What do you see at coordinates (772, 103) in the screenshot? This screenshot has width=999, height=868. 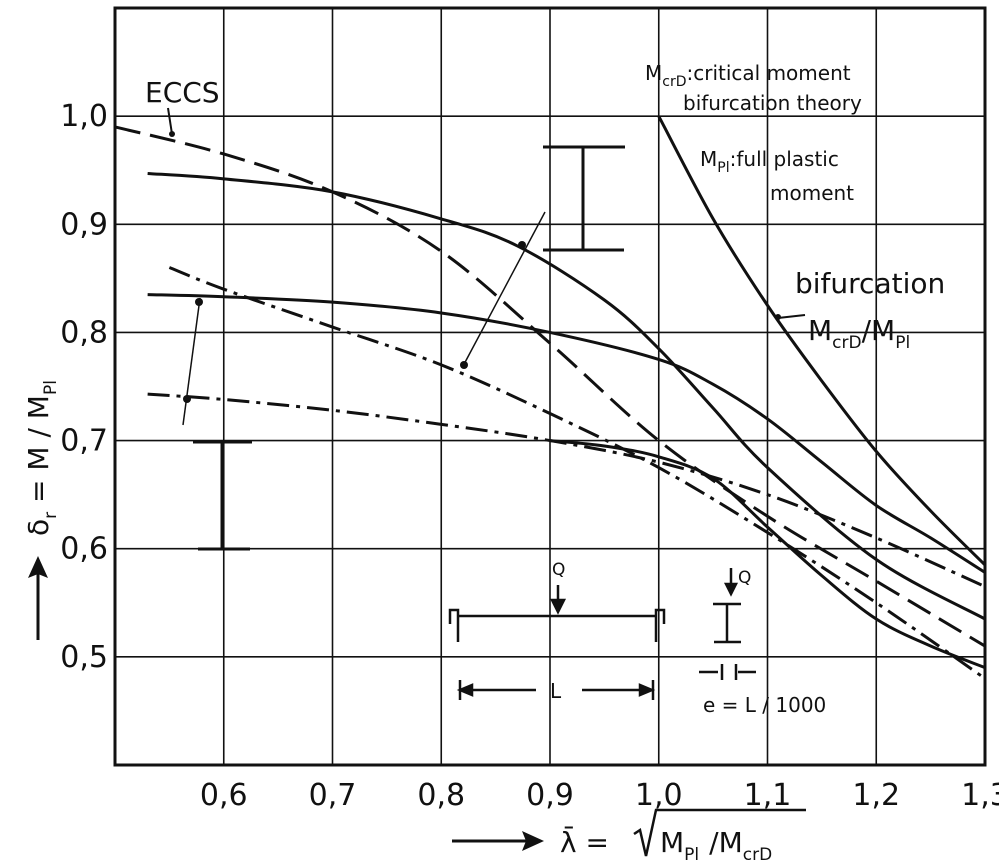 I see `mcrd-legend-line2: bifurcation theory` at bounding box center [772, 103].